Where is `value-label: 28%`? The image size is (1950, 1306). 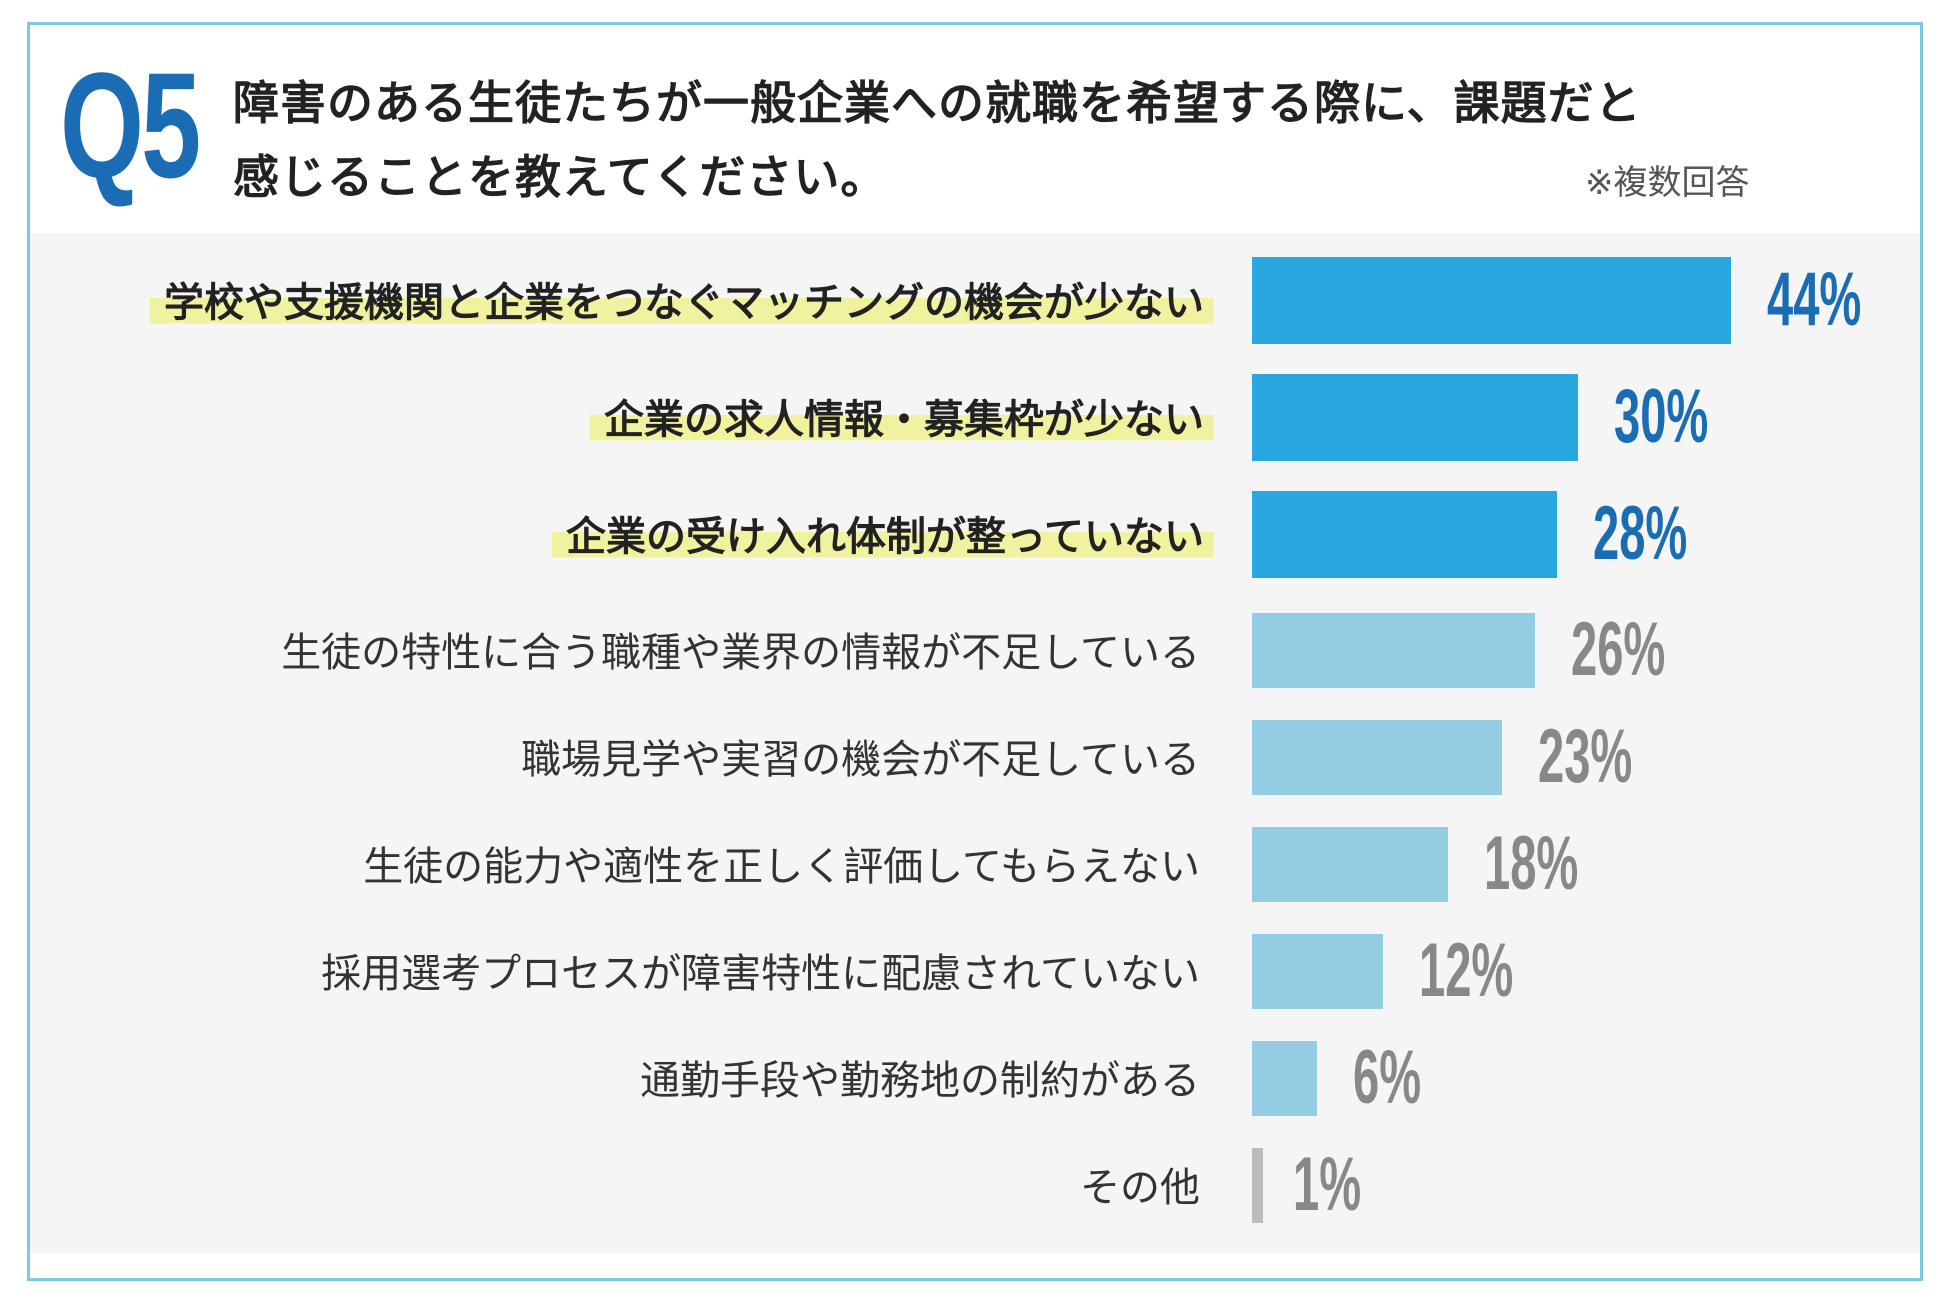
value-label: 28% is located at coordinates (1639, 533).